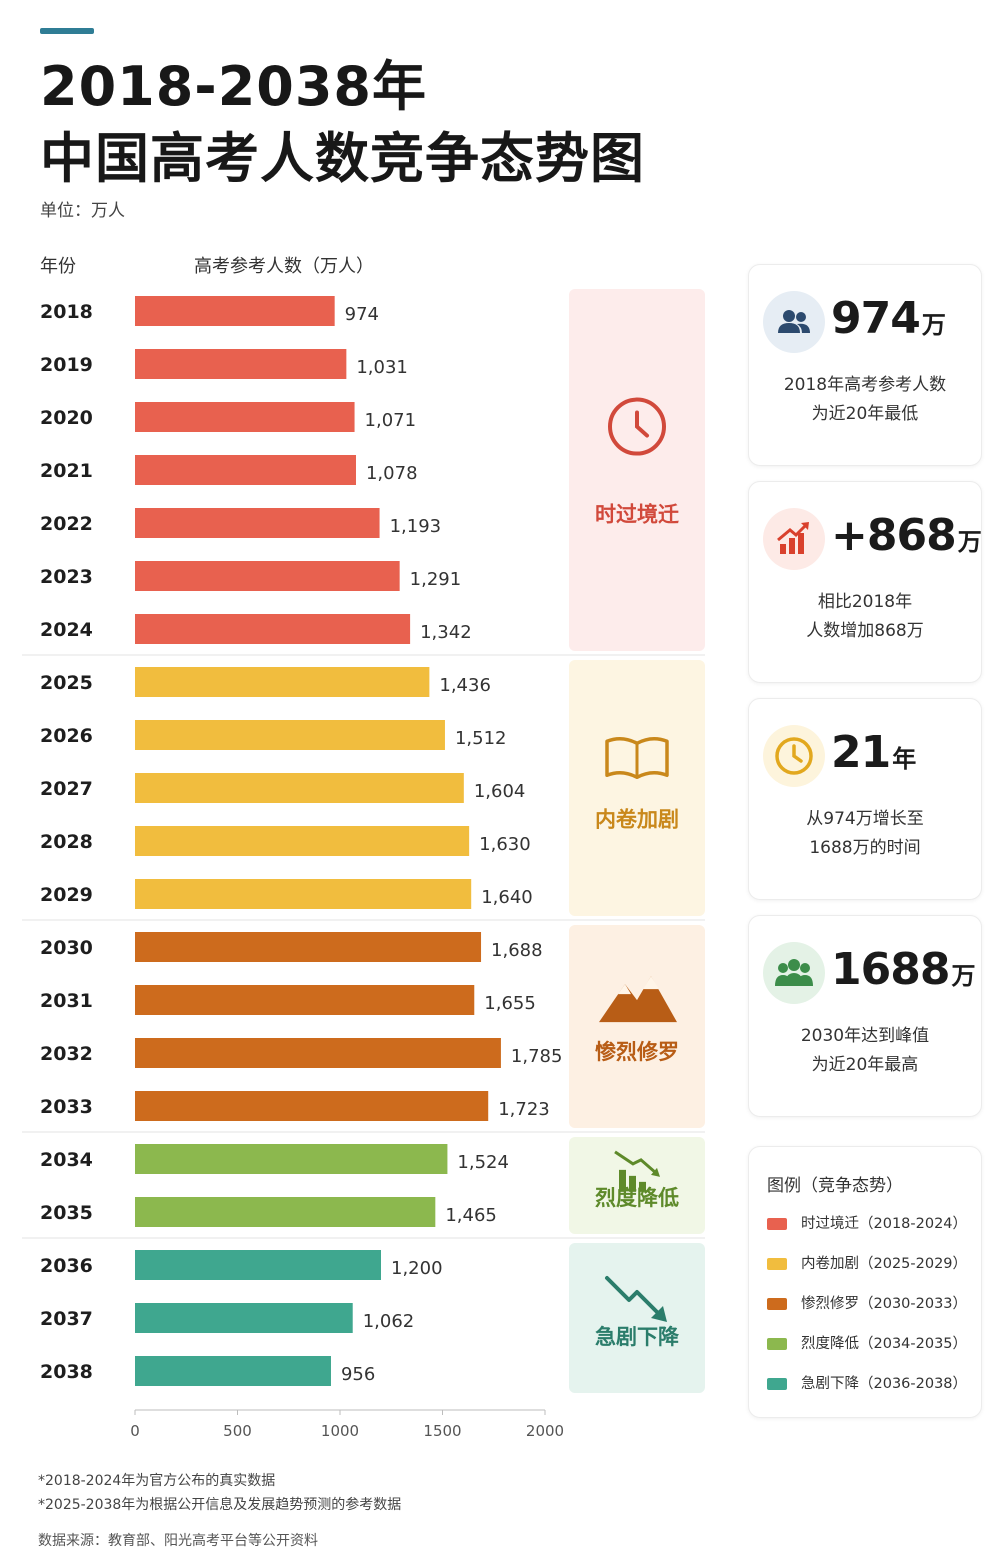  What do you see at coordinates (638, 999) in the screenshot?
I see `mountain-icon` at bounding box center [638, 999].